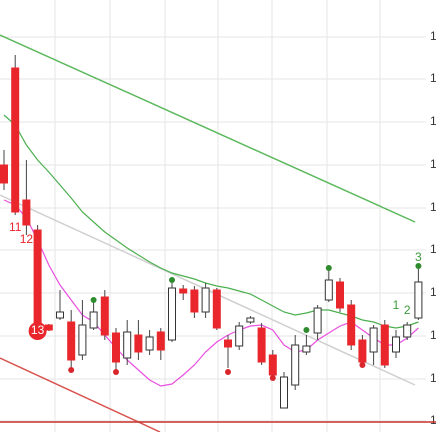 The image size is (436, 432). I want to click on annotation-badge, so click(37, 331).